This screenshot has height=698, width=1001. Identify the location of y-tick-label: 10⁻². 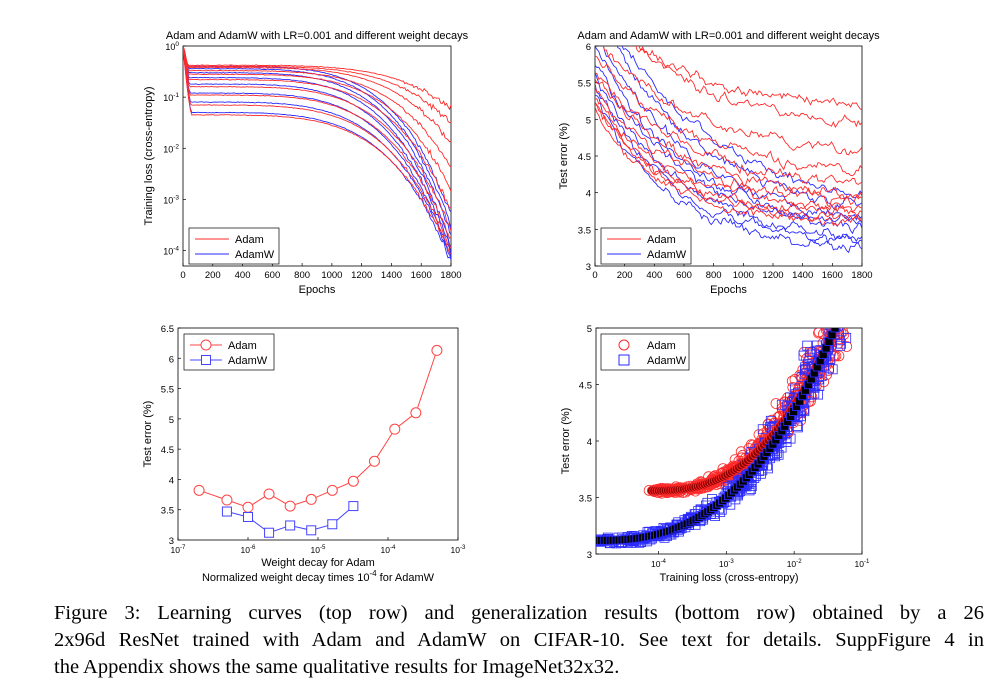
(171, 148).